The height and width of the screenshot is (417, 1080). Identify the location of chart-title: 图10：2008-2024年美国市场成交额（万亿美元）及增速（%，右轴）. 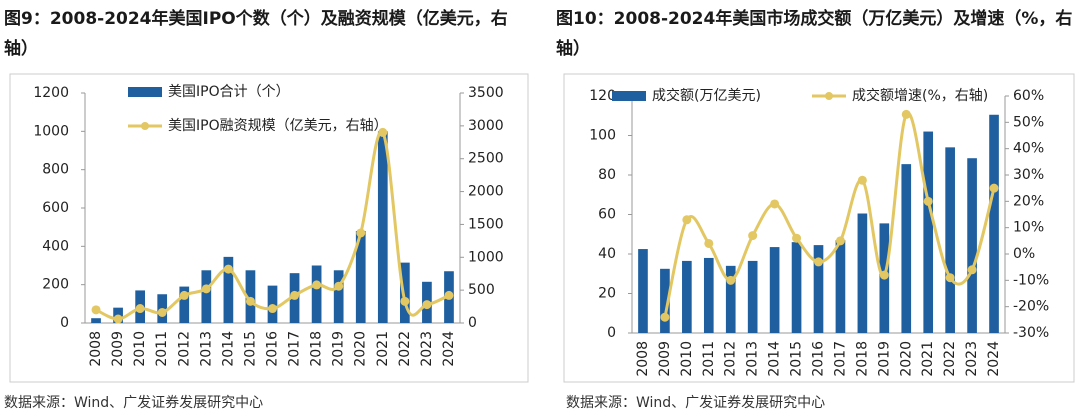
(814, 34).